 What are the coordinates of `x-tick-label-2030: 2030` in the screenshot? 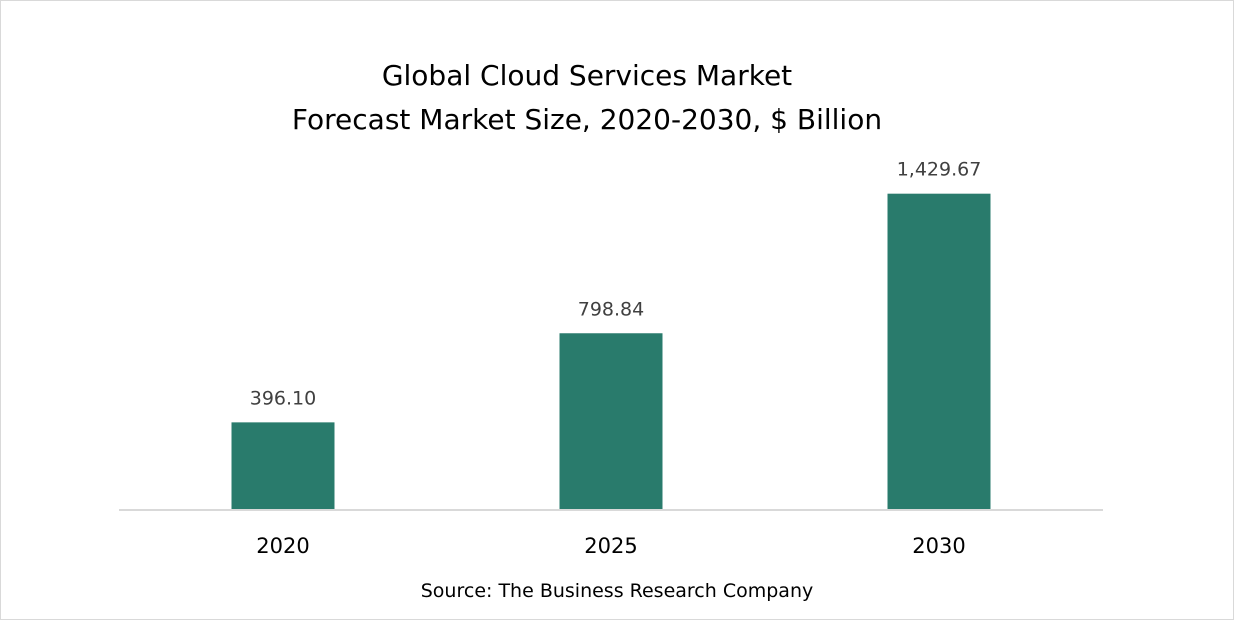 It's located at (938, 546).